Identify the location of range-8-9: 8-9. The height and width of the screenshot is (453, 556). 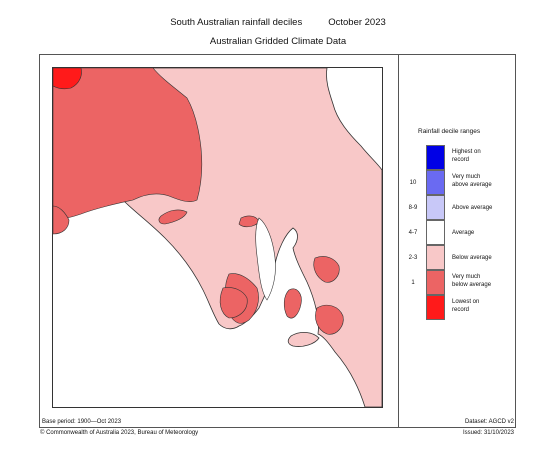
(413, 208).